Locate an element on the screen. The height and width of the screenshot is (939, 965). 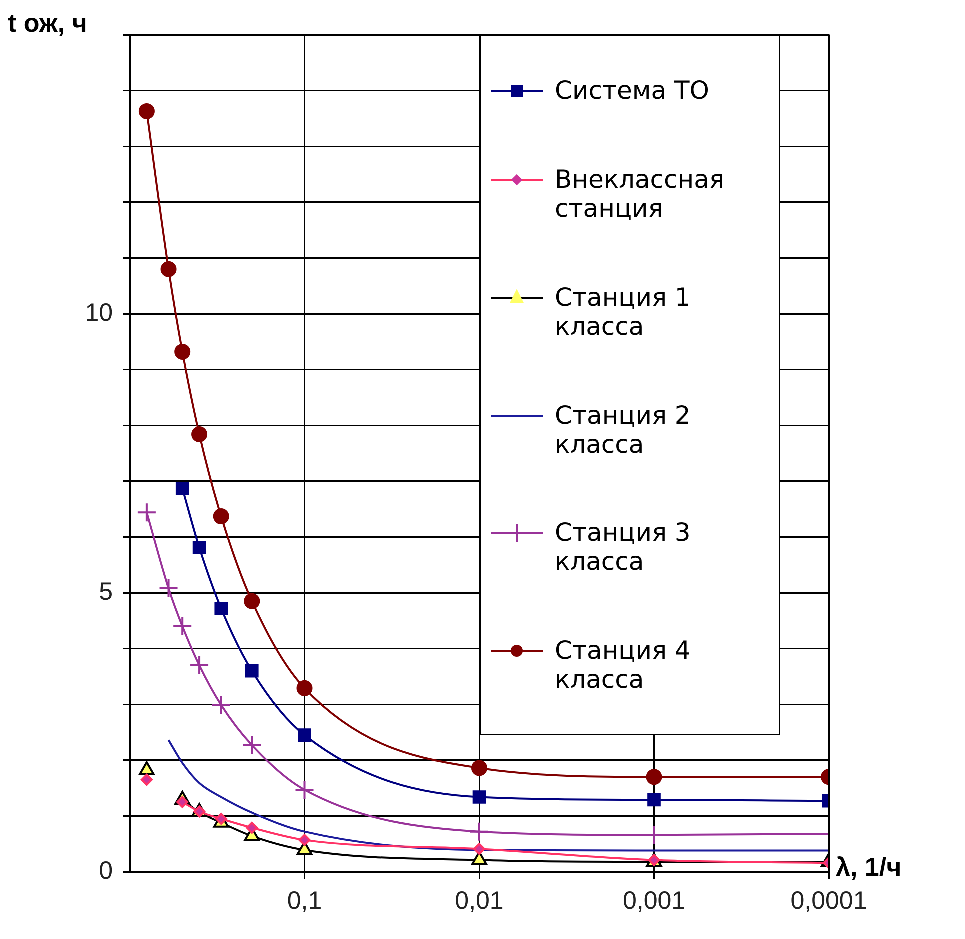
x-tick-label: 0,1 is located at coordinates (304, 900).